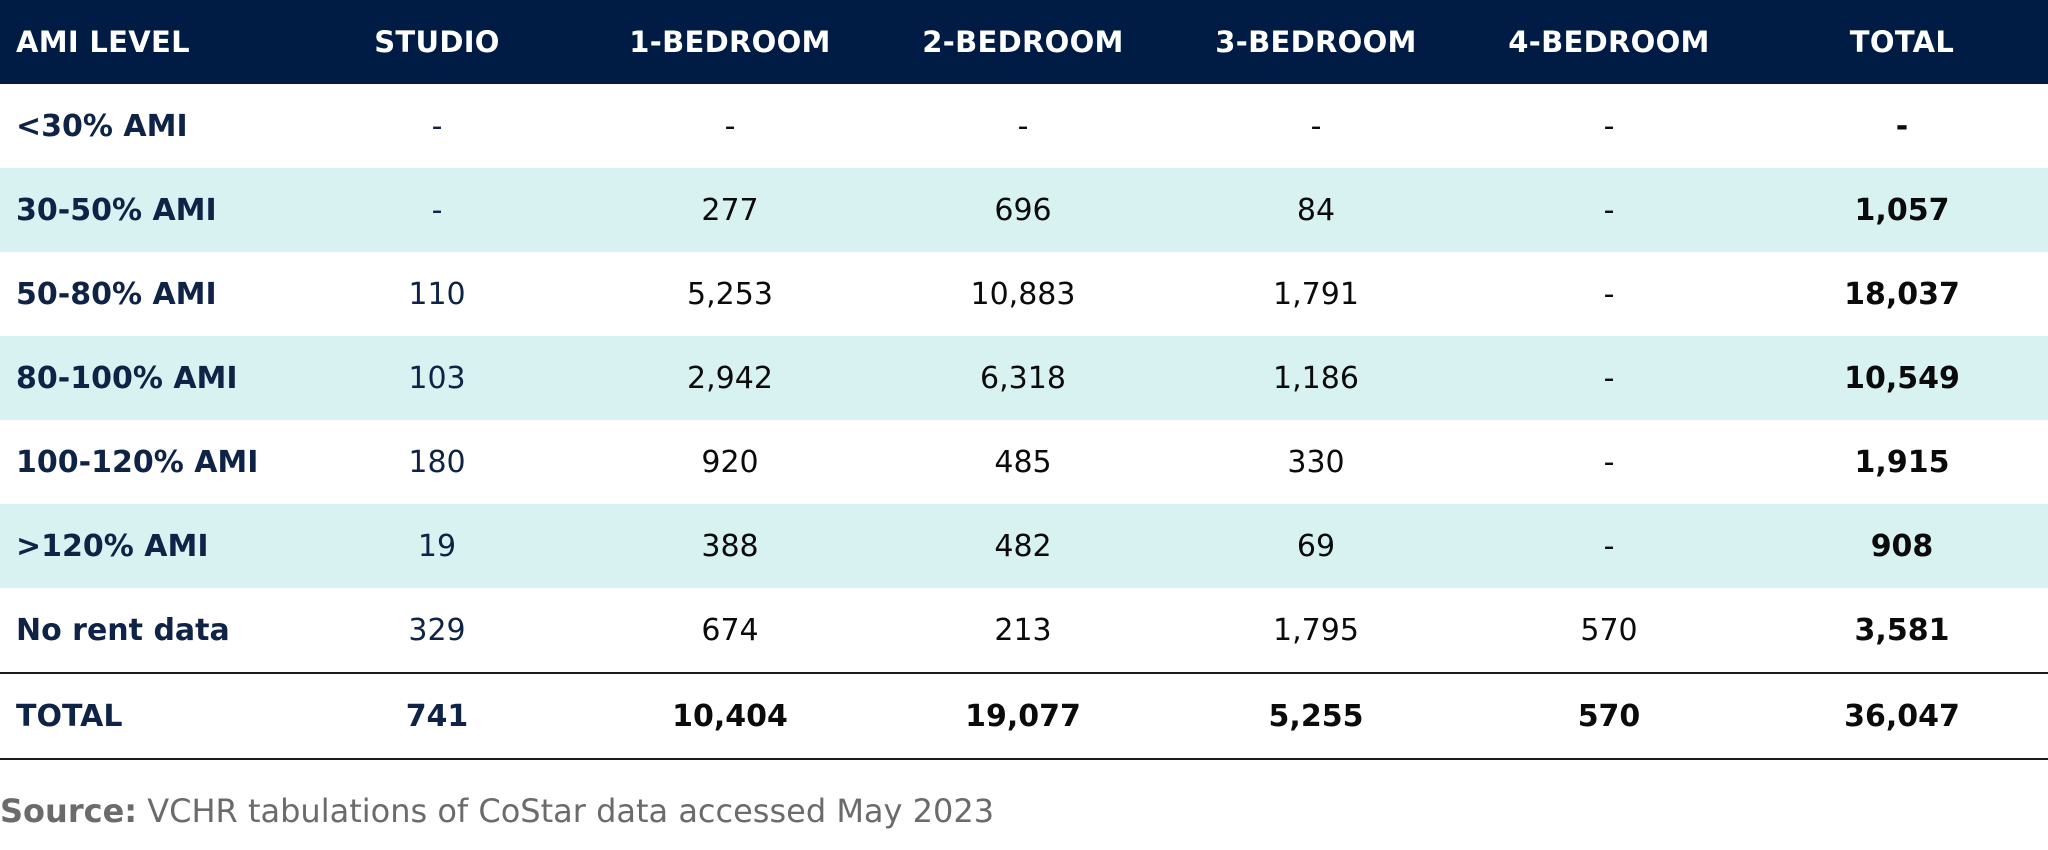  I want to click on table-row: 30-50% AMI - 277 696 84 - 1,057, so click(1024, 210).